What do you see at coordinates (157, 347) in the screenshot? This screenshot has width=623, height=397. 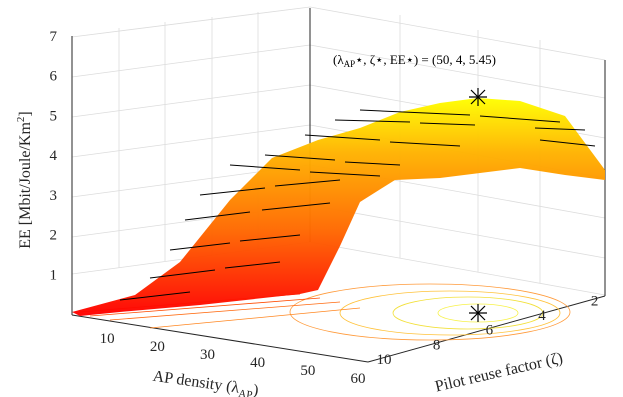 I see `x-tick-label: 20` at bounding box center [157, 347].